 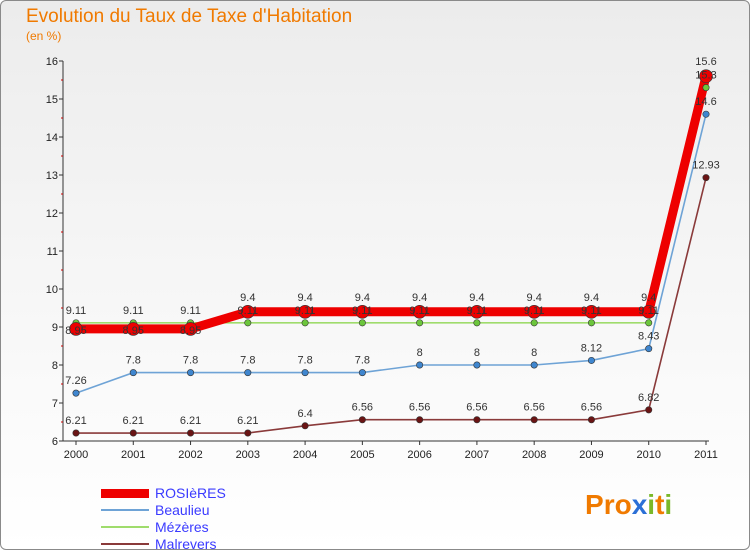 I want to click on data-label-2-1: 9.11, so click(x=133, y=311).